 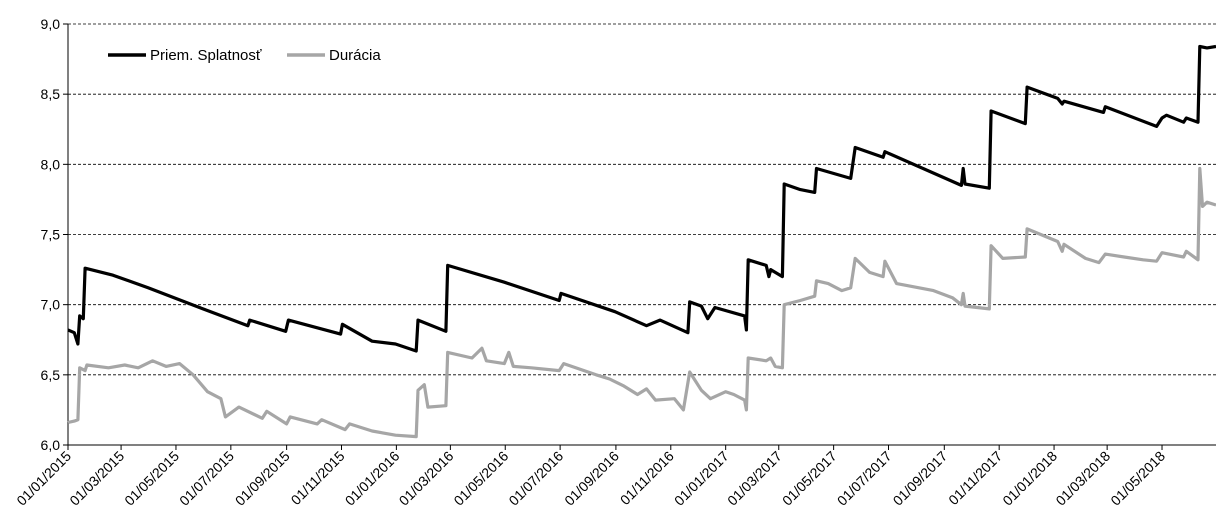 What do you see at coordinates (1137, 478) in the screenshot?
I see `x-tick-label: 01/05/2018` at bounding box center [1137, 478].